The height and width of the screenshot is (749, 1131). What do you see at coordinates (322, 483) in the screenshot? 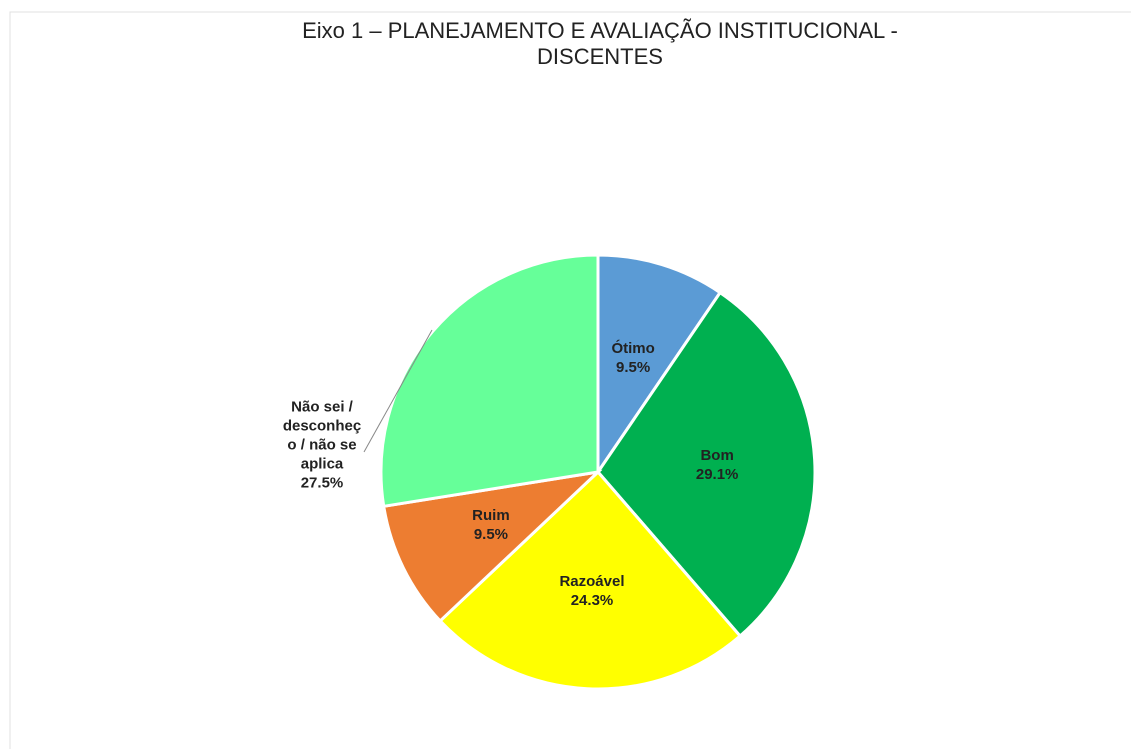
I see `value-label: 27.5%` at bounding box center [322, 483].